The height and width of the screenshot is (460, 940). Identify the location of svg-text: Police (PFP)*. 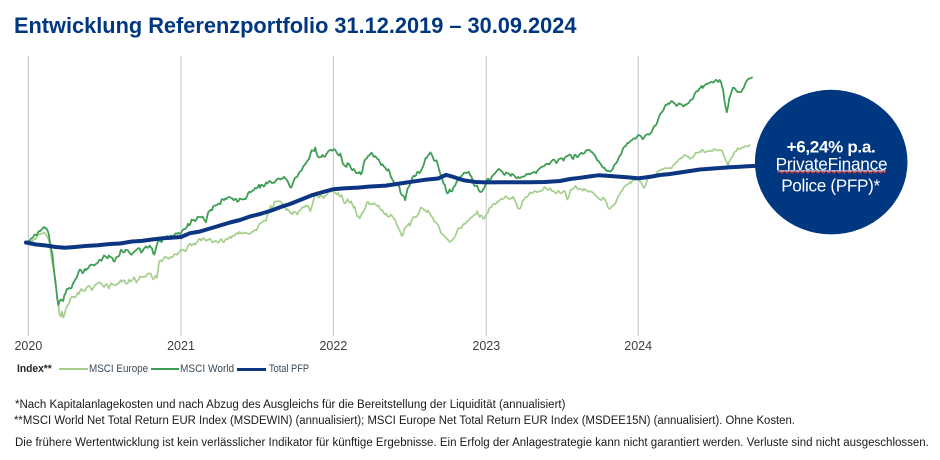
(830, 185).